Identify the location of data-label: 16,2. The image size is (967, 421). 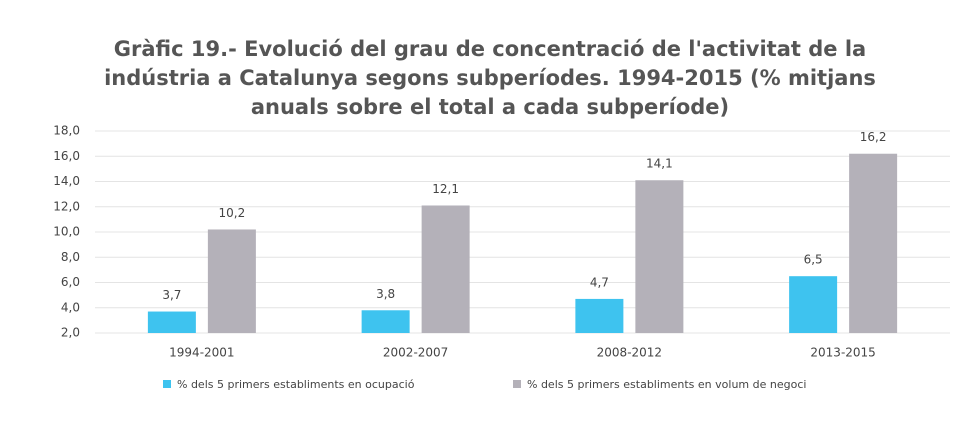
(873, 137).